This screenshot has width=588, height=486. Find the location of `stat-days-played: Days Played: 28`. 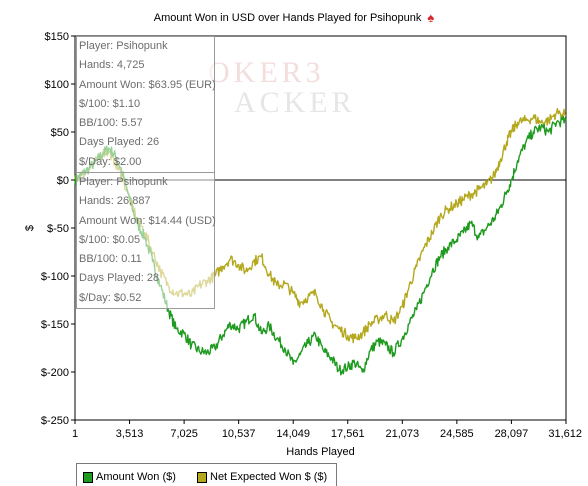

stat-days-played: Days Played: 28 is located at coordinates (119, 278).